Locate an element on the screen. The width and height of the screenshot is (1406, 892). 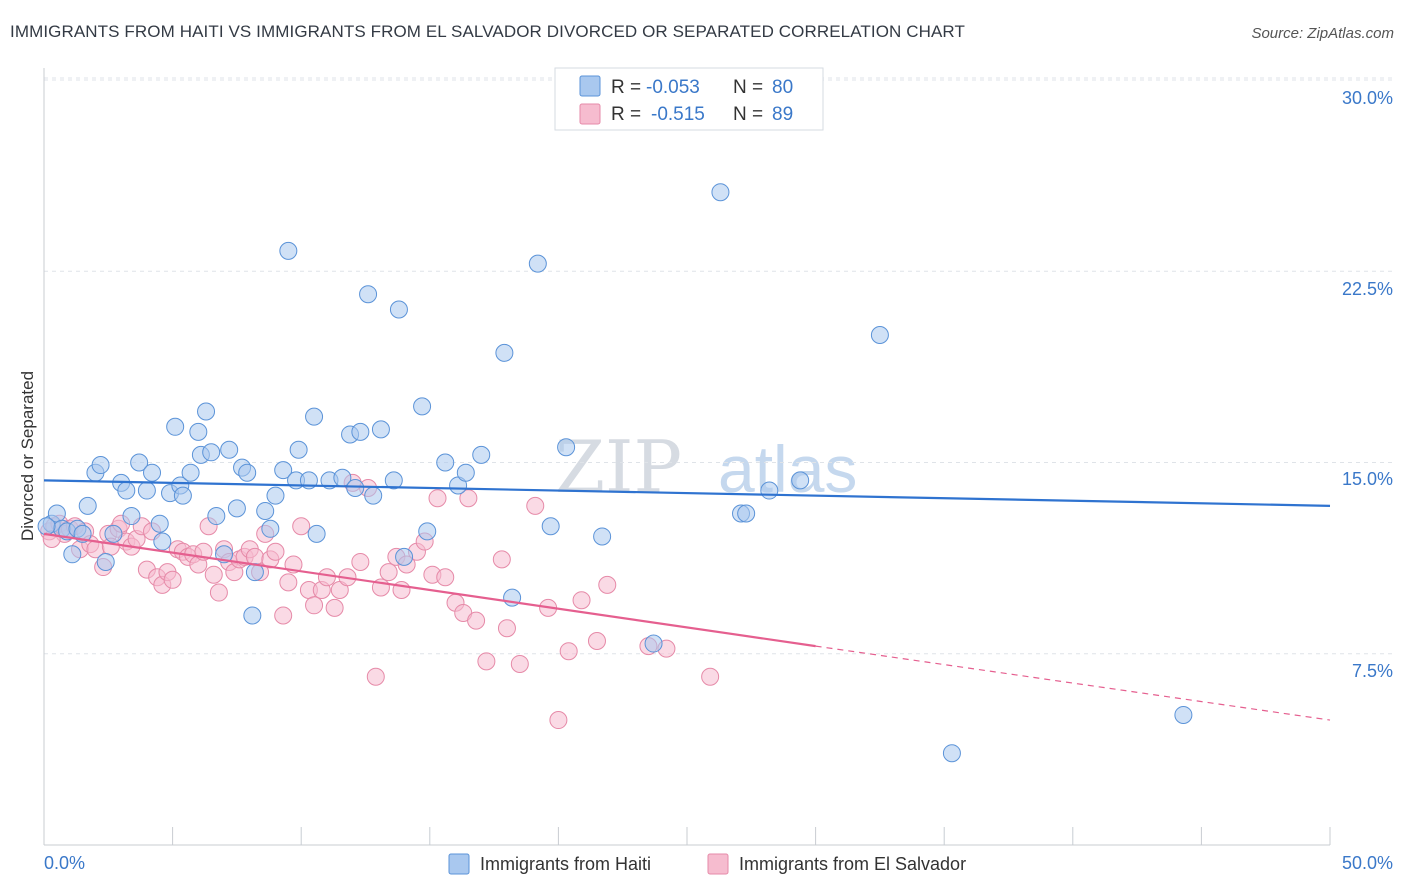
legend-haiti-r-label: R = is located at coordinates (626, 87).